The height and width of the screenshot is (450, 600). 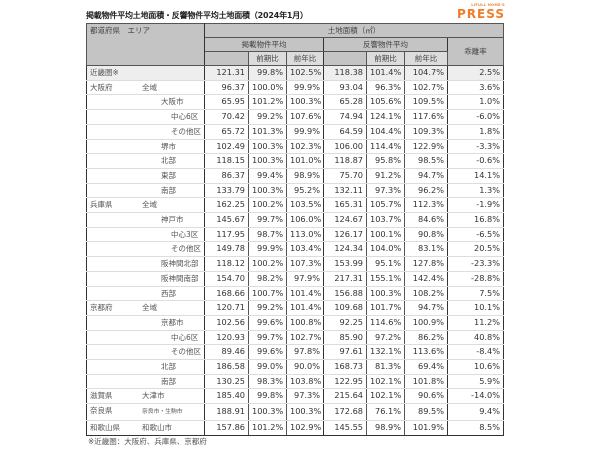 What do you see at coordinates (345, 73) in the screenshot?
I see `cell-response-average: 118.38` at bounding box center [345, 73].